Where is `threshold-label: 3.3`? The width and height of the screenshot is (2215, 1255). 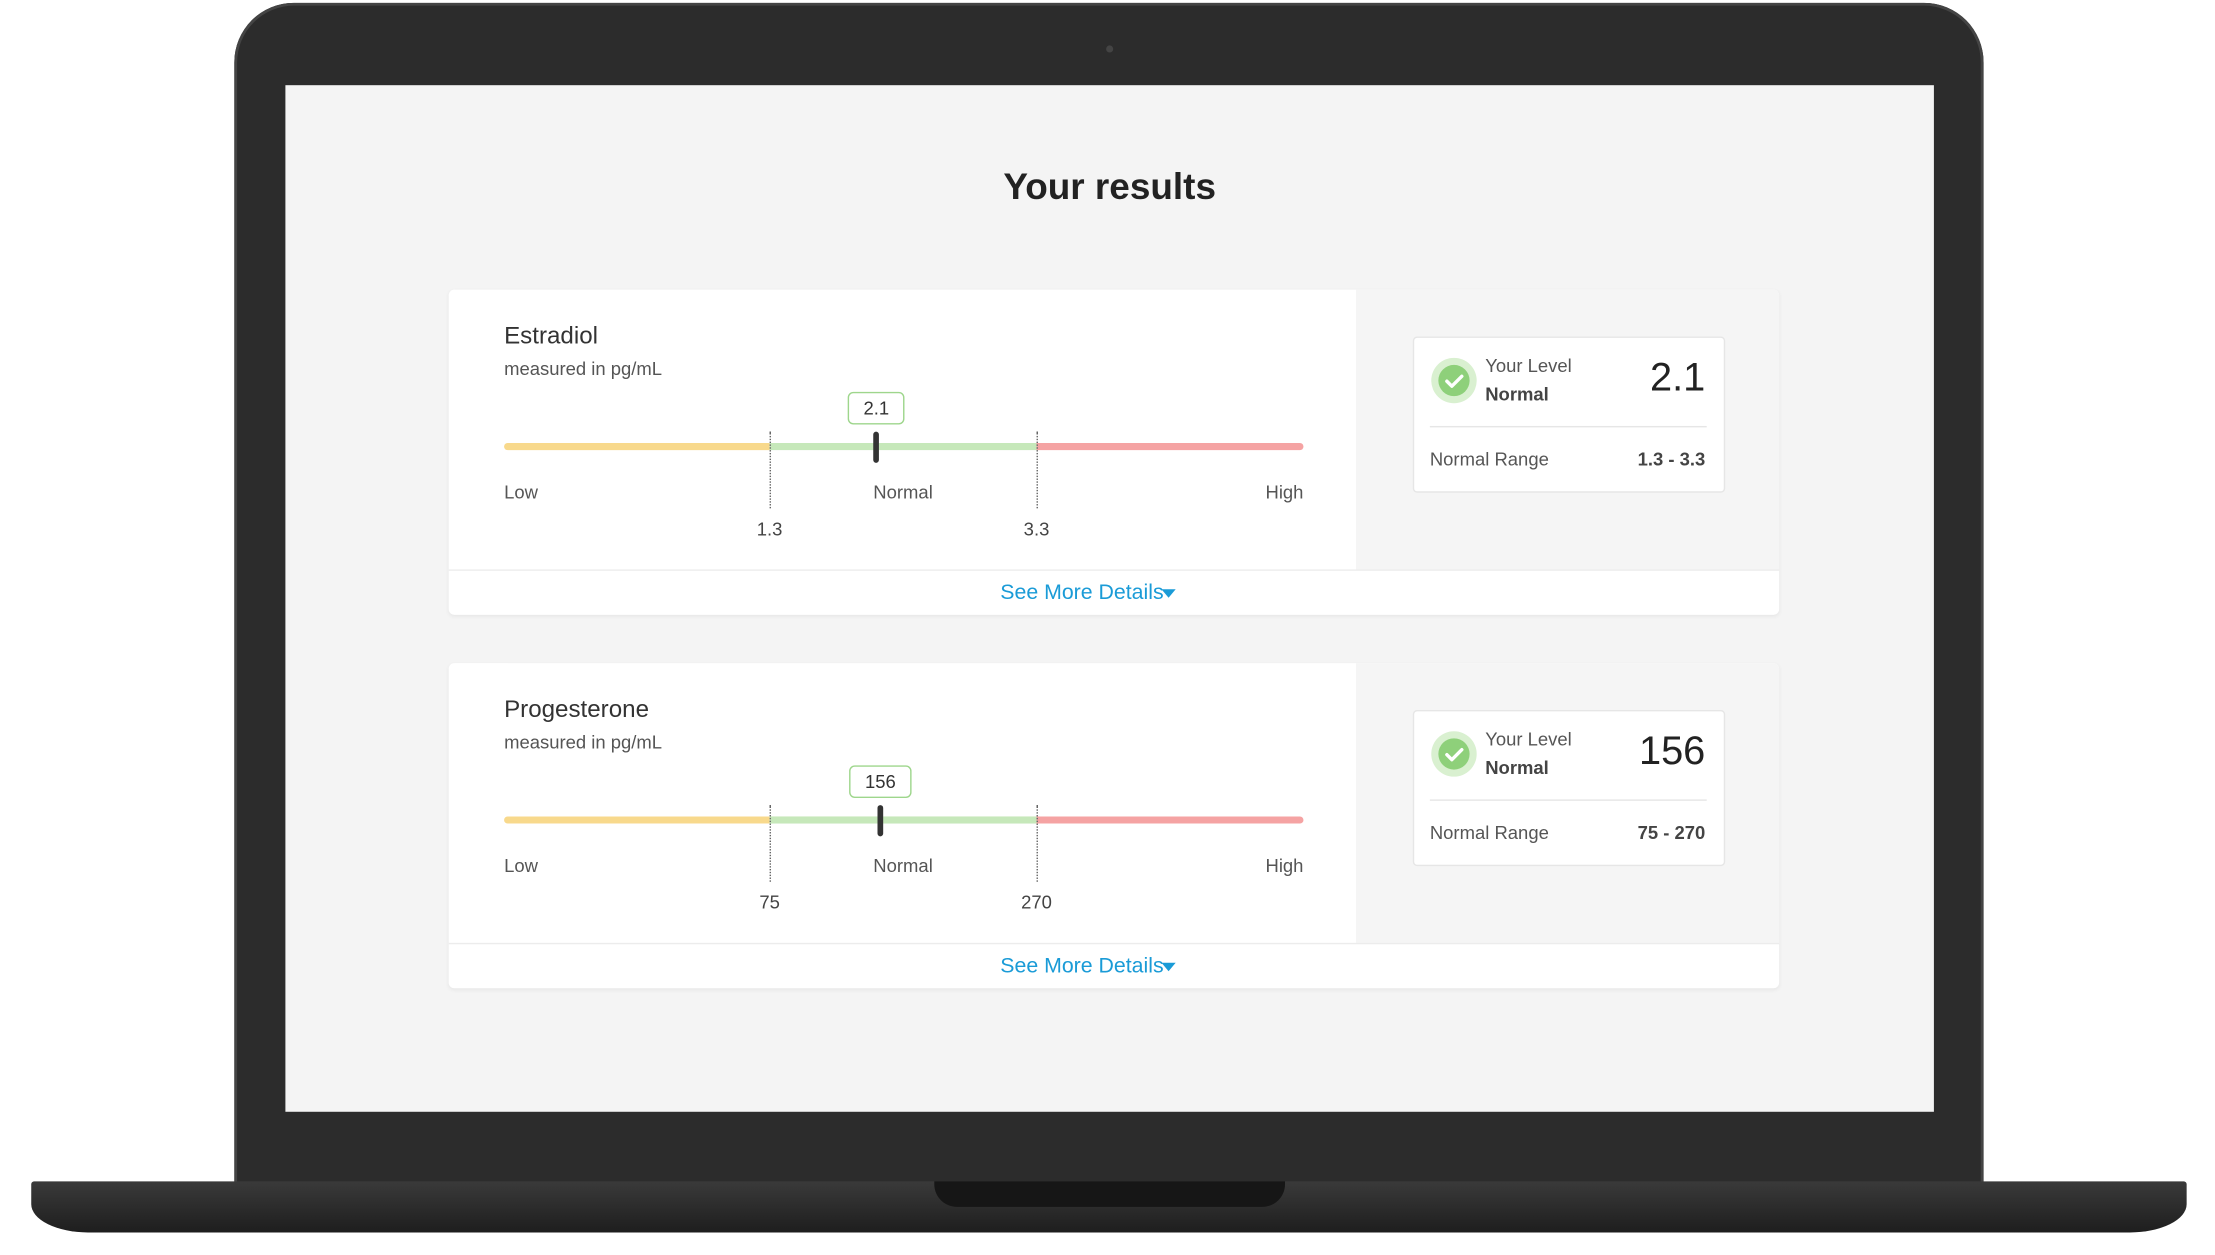 threshold-label: 3.3 is located at coordinates (1036, 529).